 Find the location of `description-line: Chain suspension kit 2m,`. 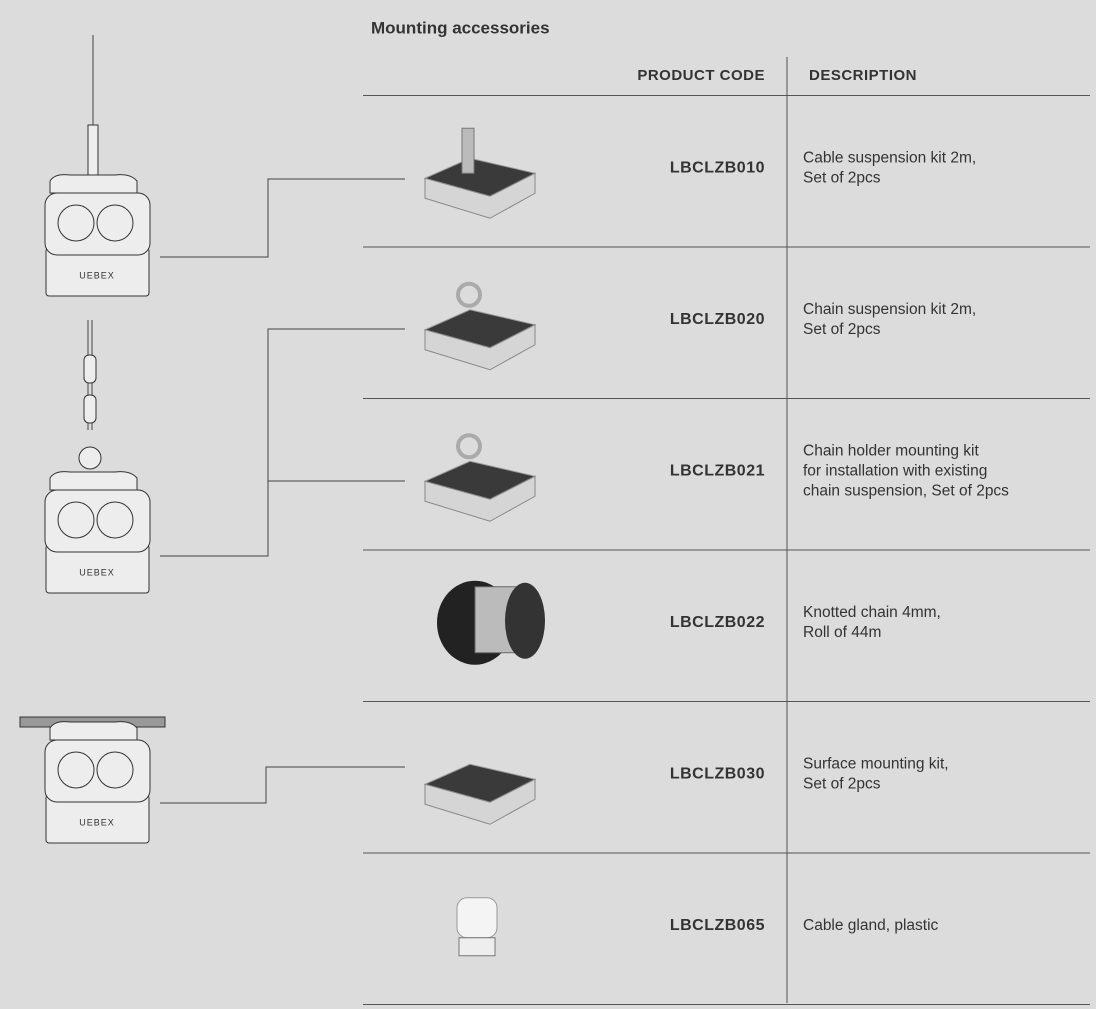

description-line: Chain suspension kit 2m, is located at coordinates (889, 309).